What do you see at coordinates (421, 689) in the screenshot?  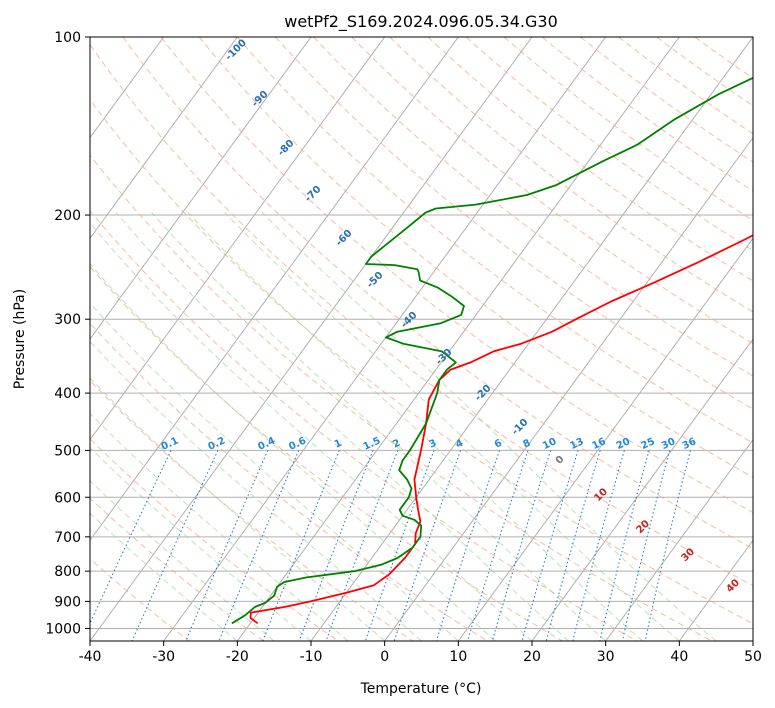 I see `x-axis-label: Temperature (°C)` at bounding box center [421, 689].